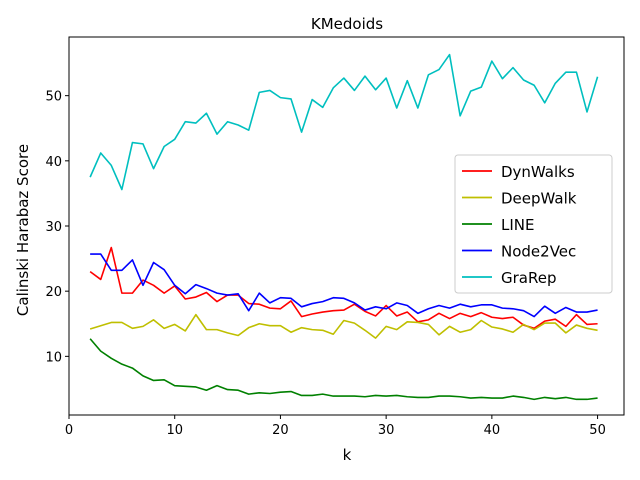  Describe the element at coordinates (539, 199) in the screenshot. I see `legend-label-deepwalk: DeepWalk` at that location.